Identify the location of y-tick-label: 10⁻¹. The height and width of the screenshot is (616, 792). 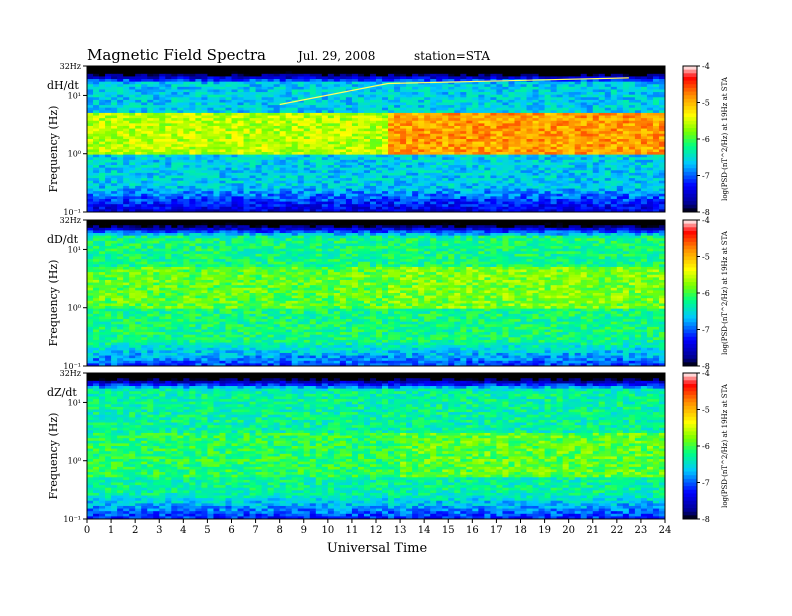
(72, 519).